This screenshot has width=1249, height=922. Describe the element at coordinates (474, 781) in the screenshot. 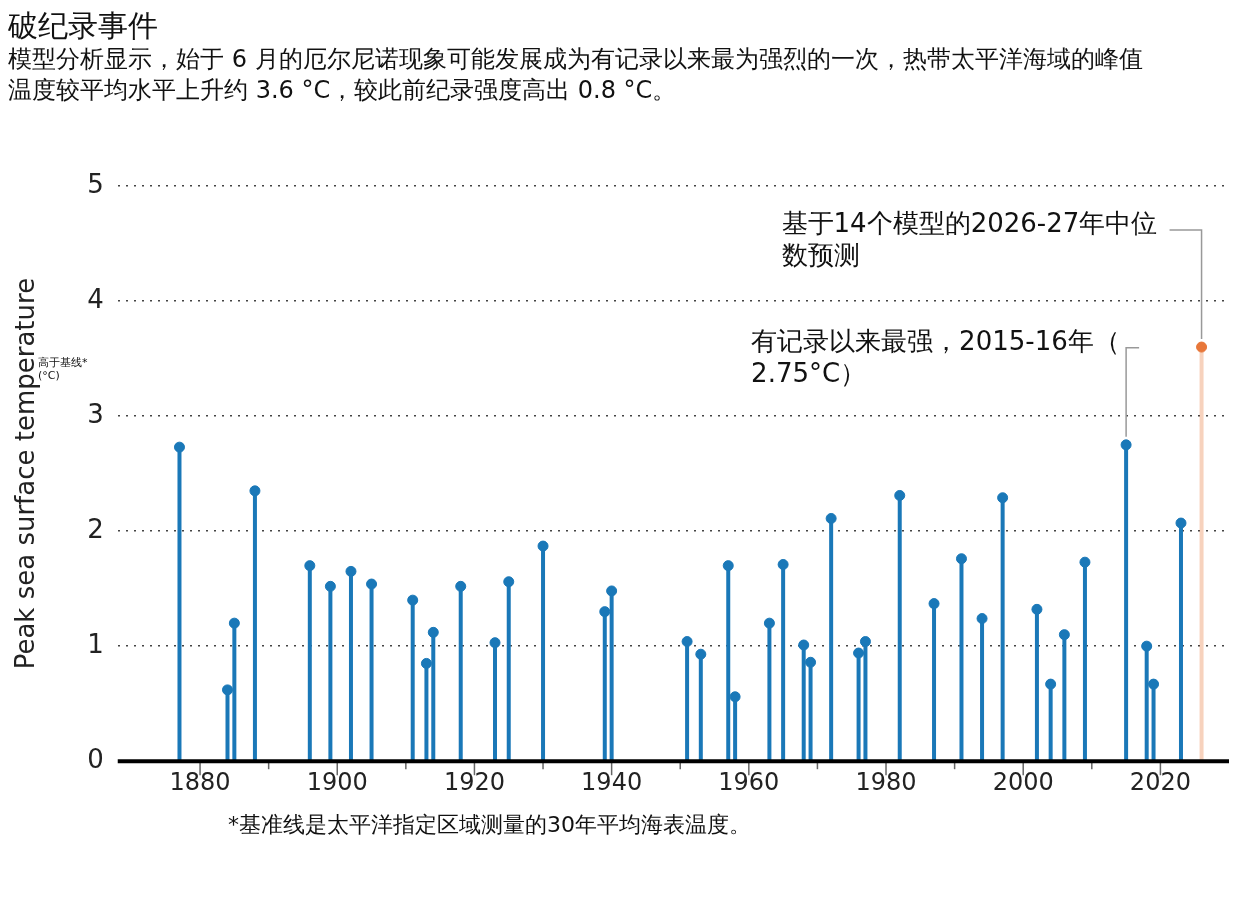

I see `x-tick-label: 1920` at that location.